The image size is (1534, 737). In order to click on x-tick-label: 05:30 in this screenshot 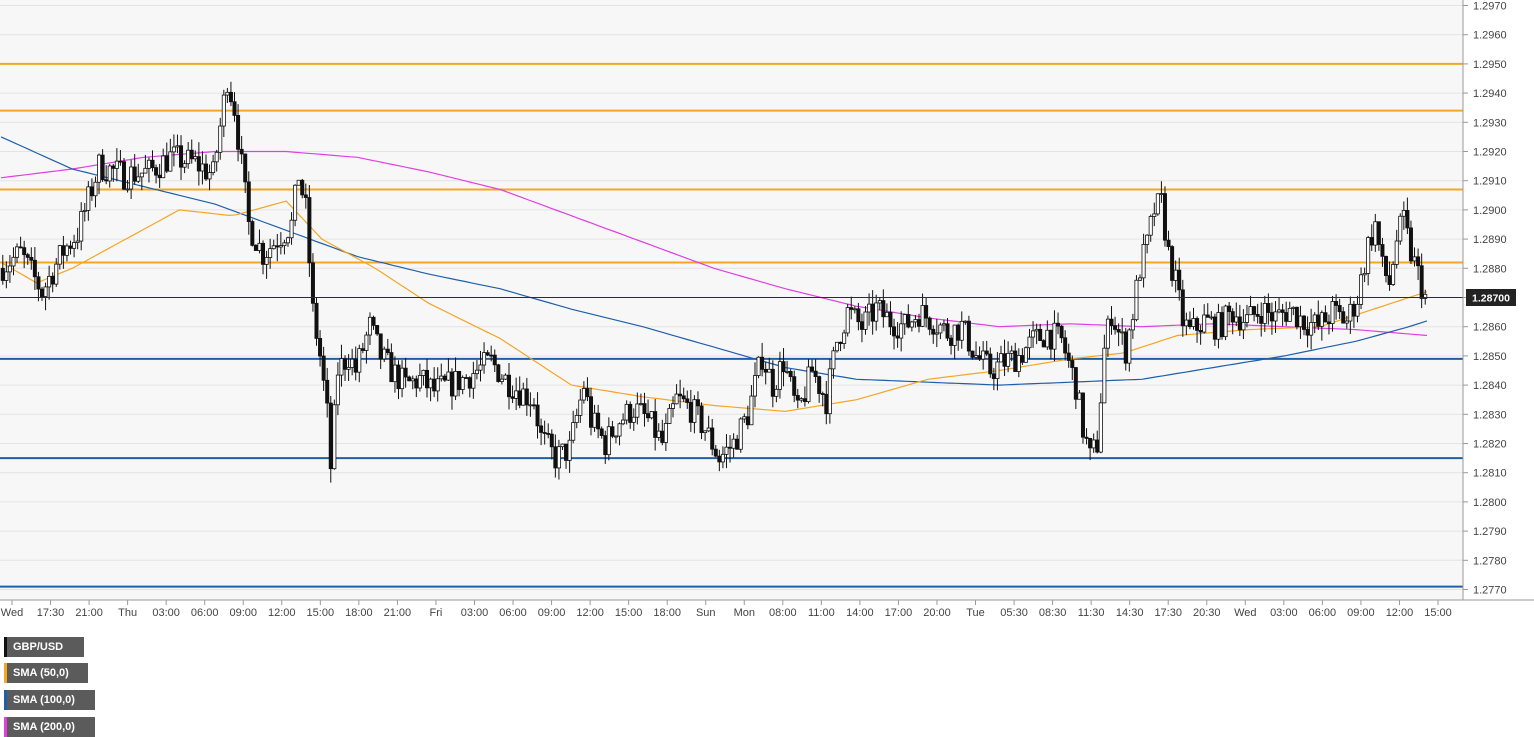, I will do `click(1014, 613)`.